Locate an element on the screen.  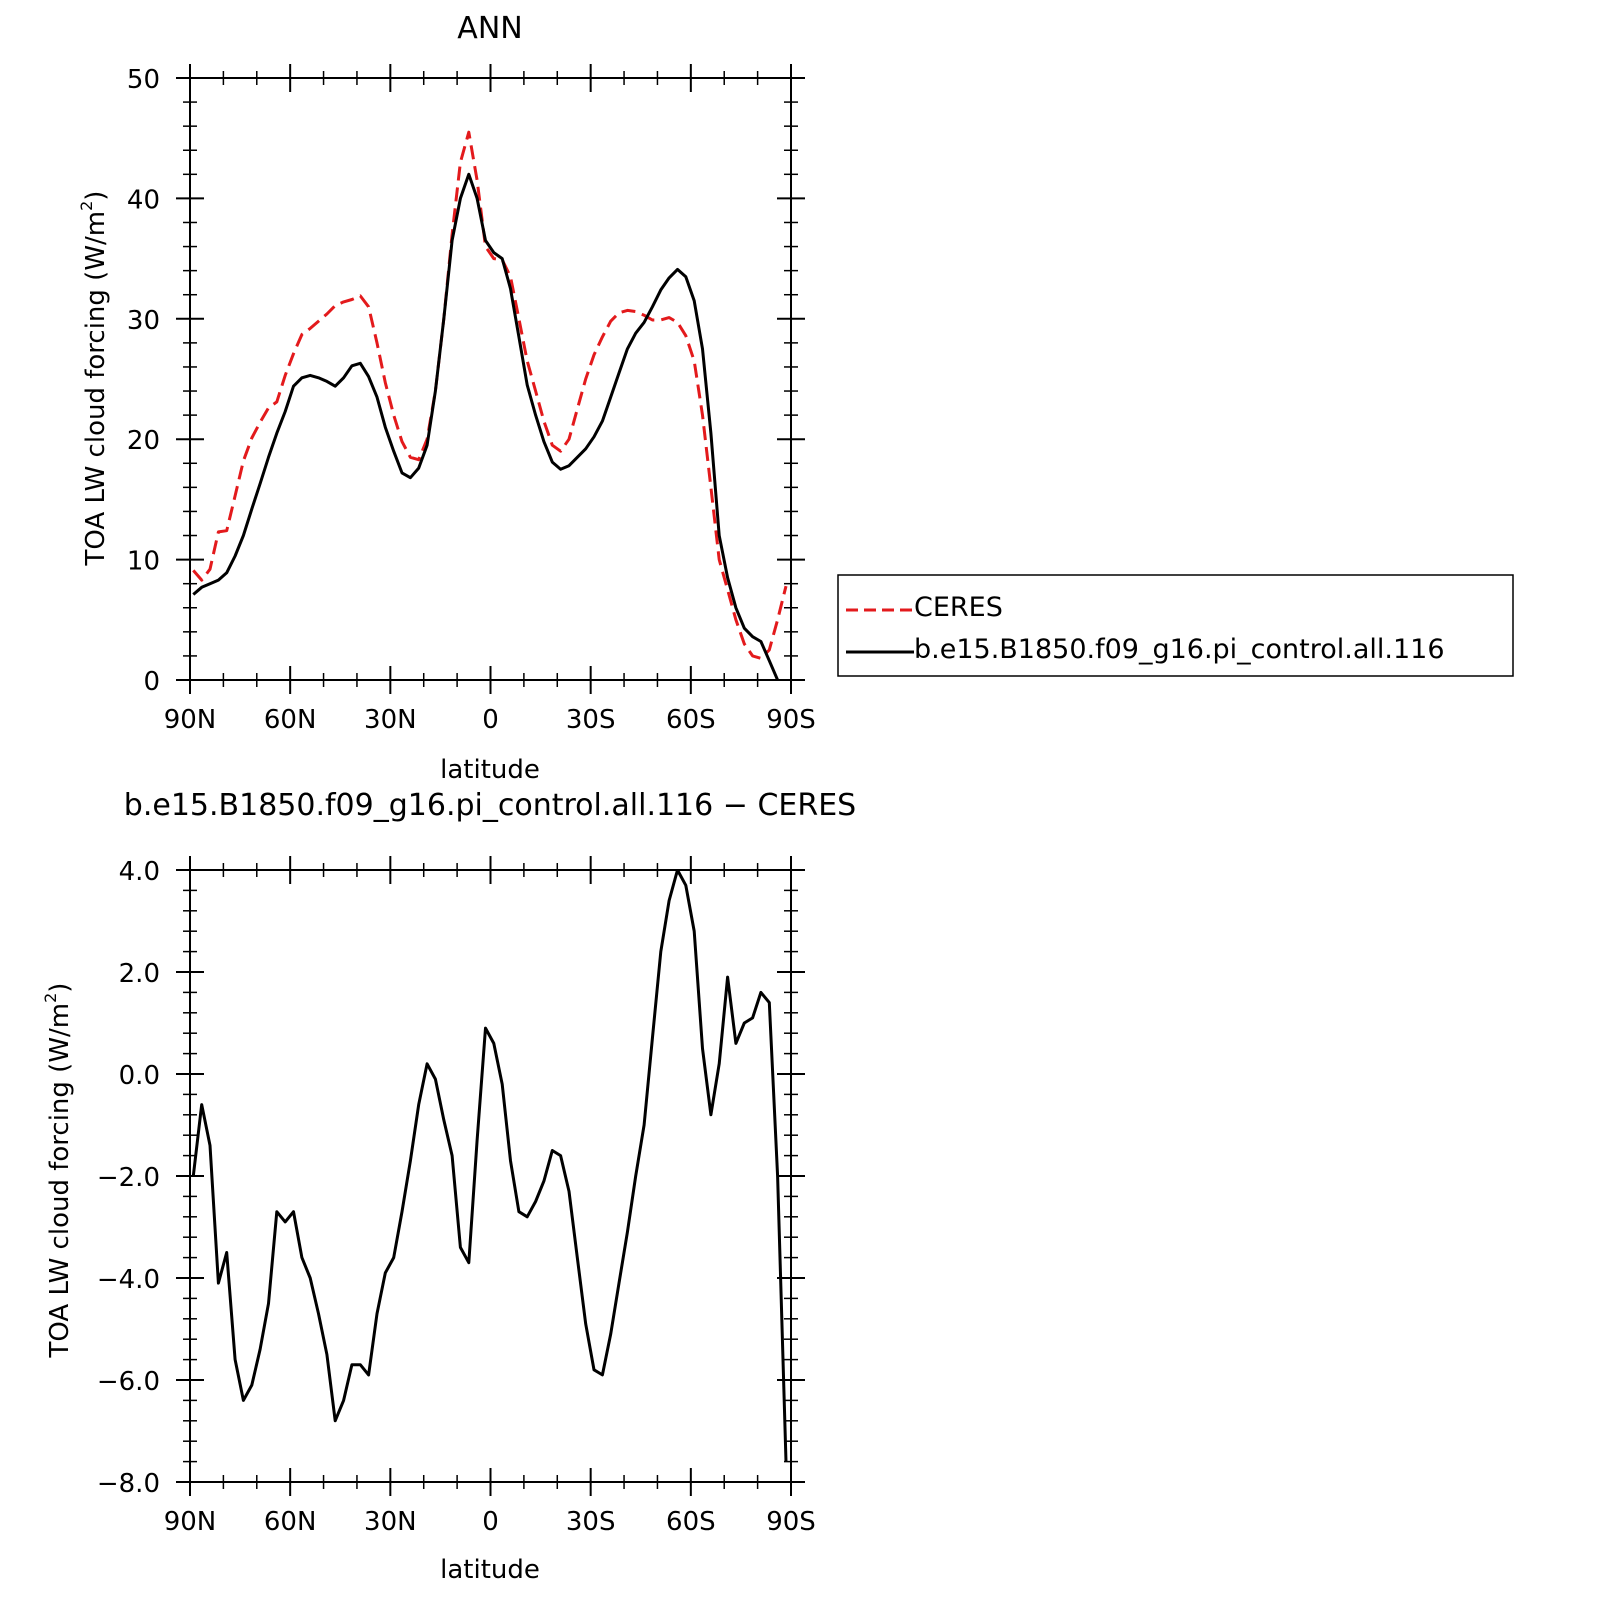
y-tick-label: −2.0 is located at coordinates (128, 1178).